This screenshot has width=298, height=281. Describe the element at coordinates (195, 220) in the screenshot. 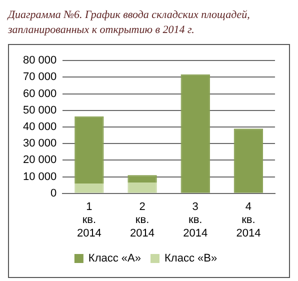

I see `x-tick-label: 3 кв. 2014` at that location.